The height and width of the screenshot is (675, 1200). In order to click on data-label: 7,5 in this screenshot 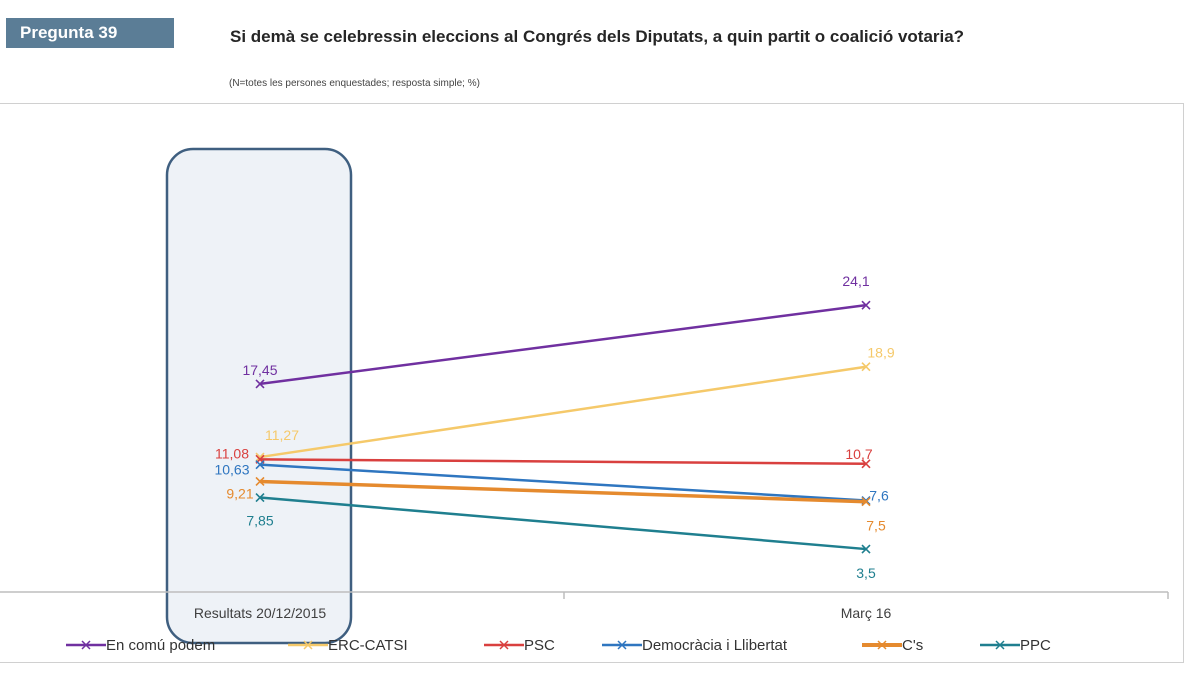, I will do `click(876, 526)`.